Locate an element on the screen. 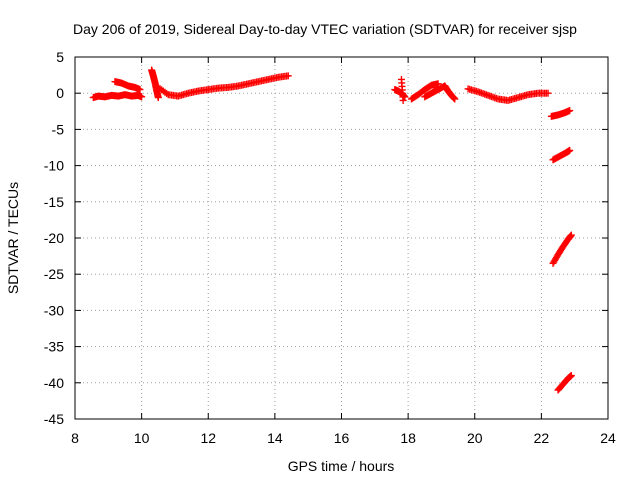 Image resolution: width=640 pixels, height=480 pixels. y-tick-label: -20 is located at coordinates (54, 238).